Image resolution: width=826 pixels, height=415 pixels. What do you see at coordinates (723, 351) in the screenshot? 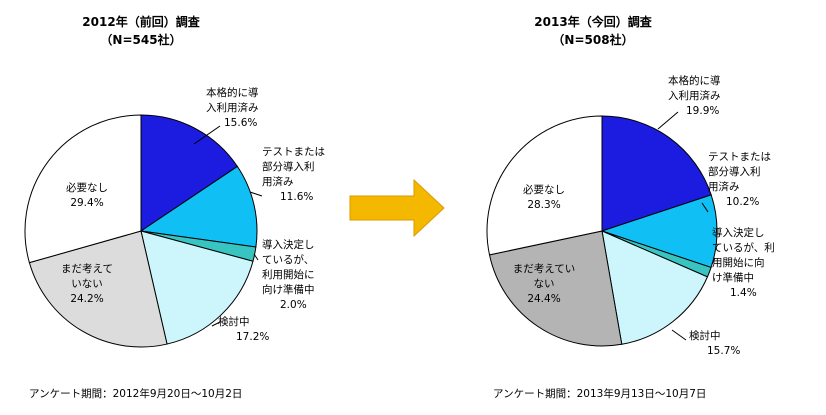
I see `slice-percentage: 15.7%` at bounding box center [723, 351].